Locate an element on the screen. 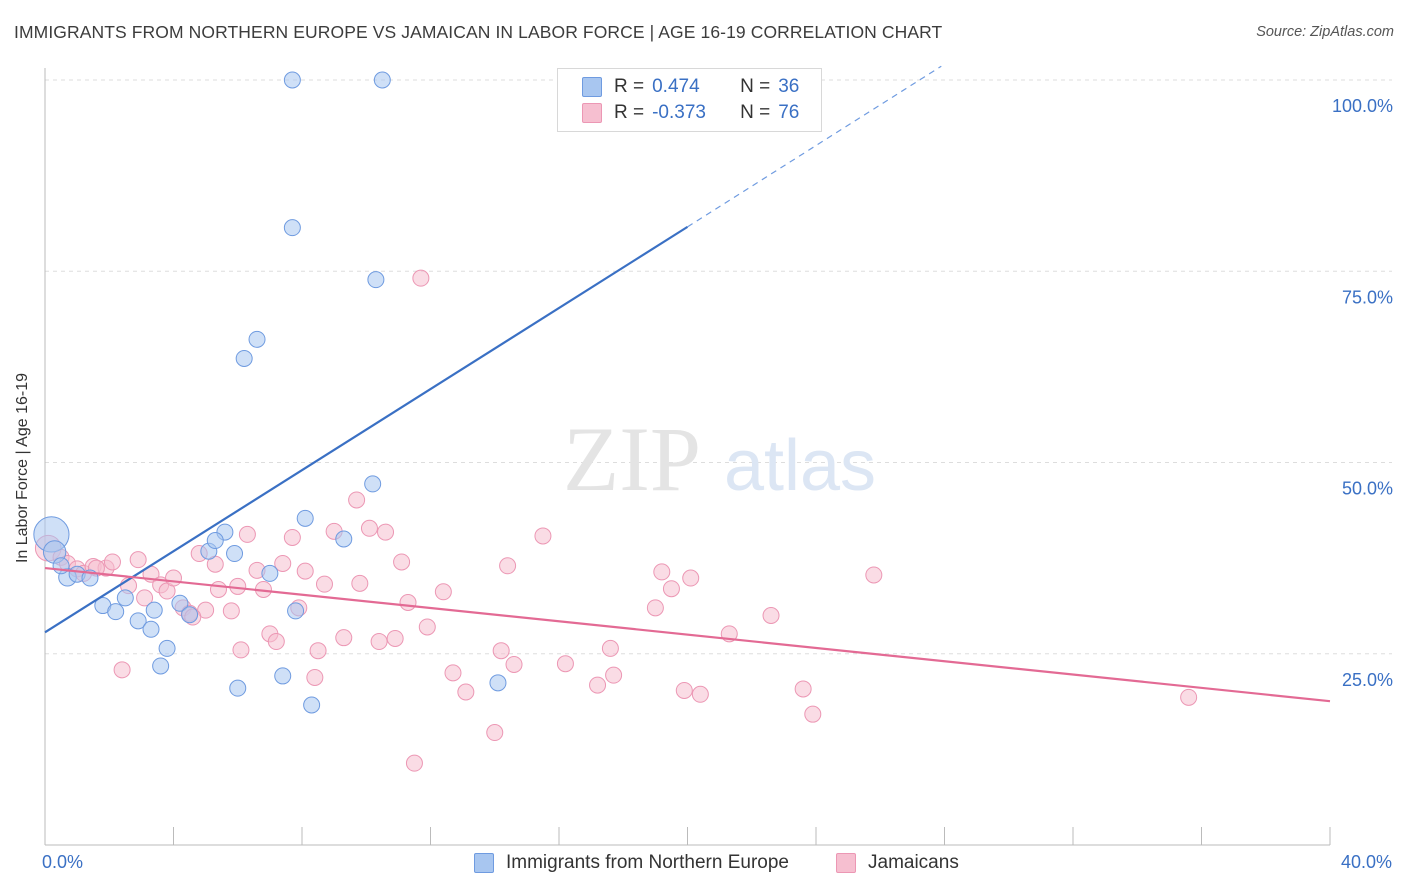 The height and width of the screenshot is (892, 1406). y-tick-label: 100.0% is located at coordinates (1362, 106).